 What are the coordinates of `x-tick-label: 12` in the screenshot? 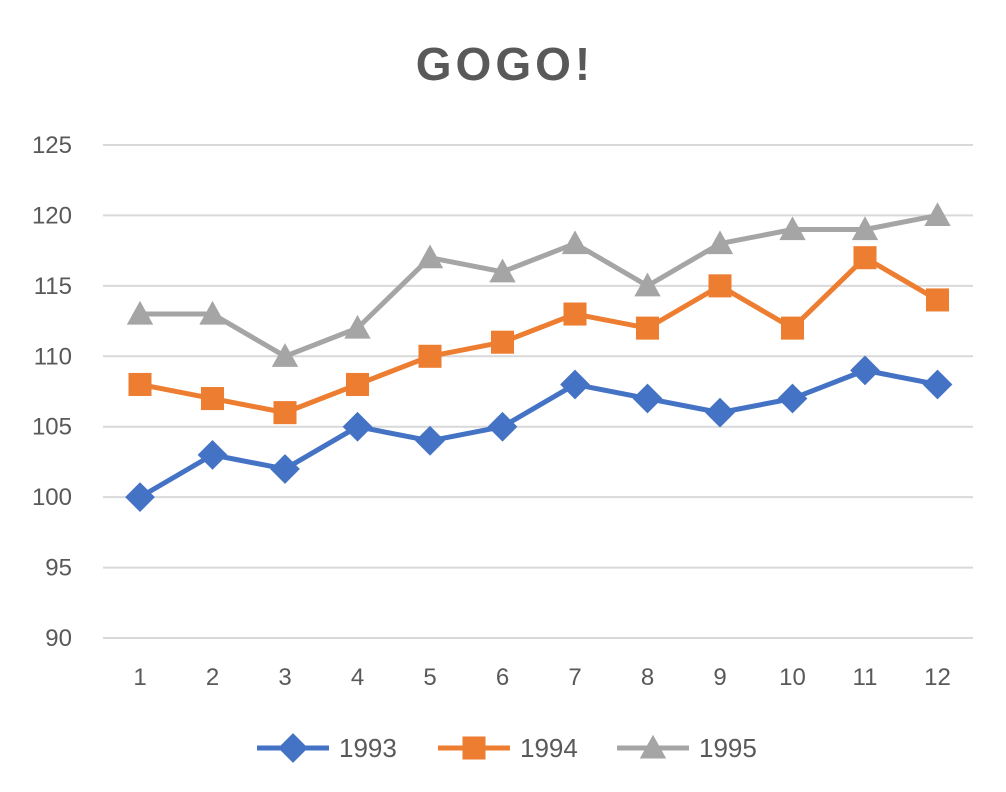 It's located at (937, 677).